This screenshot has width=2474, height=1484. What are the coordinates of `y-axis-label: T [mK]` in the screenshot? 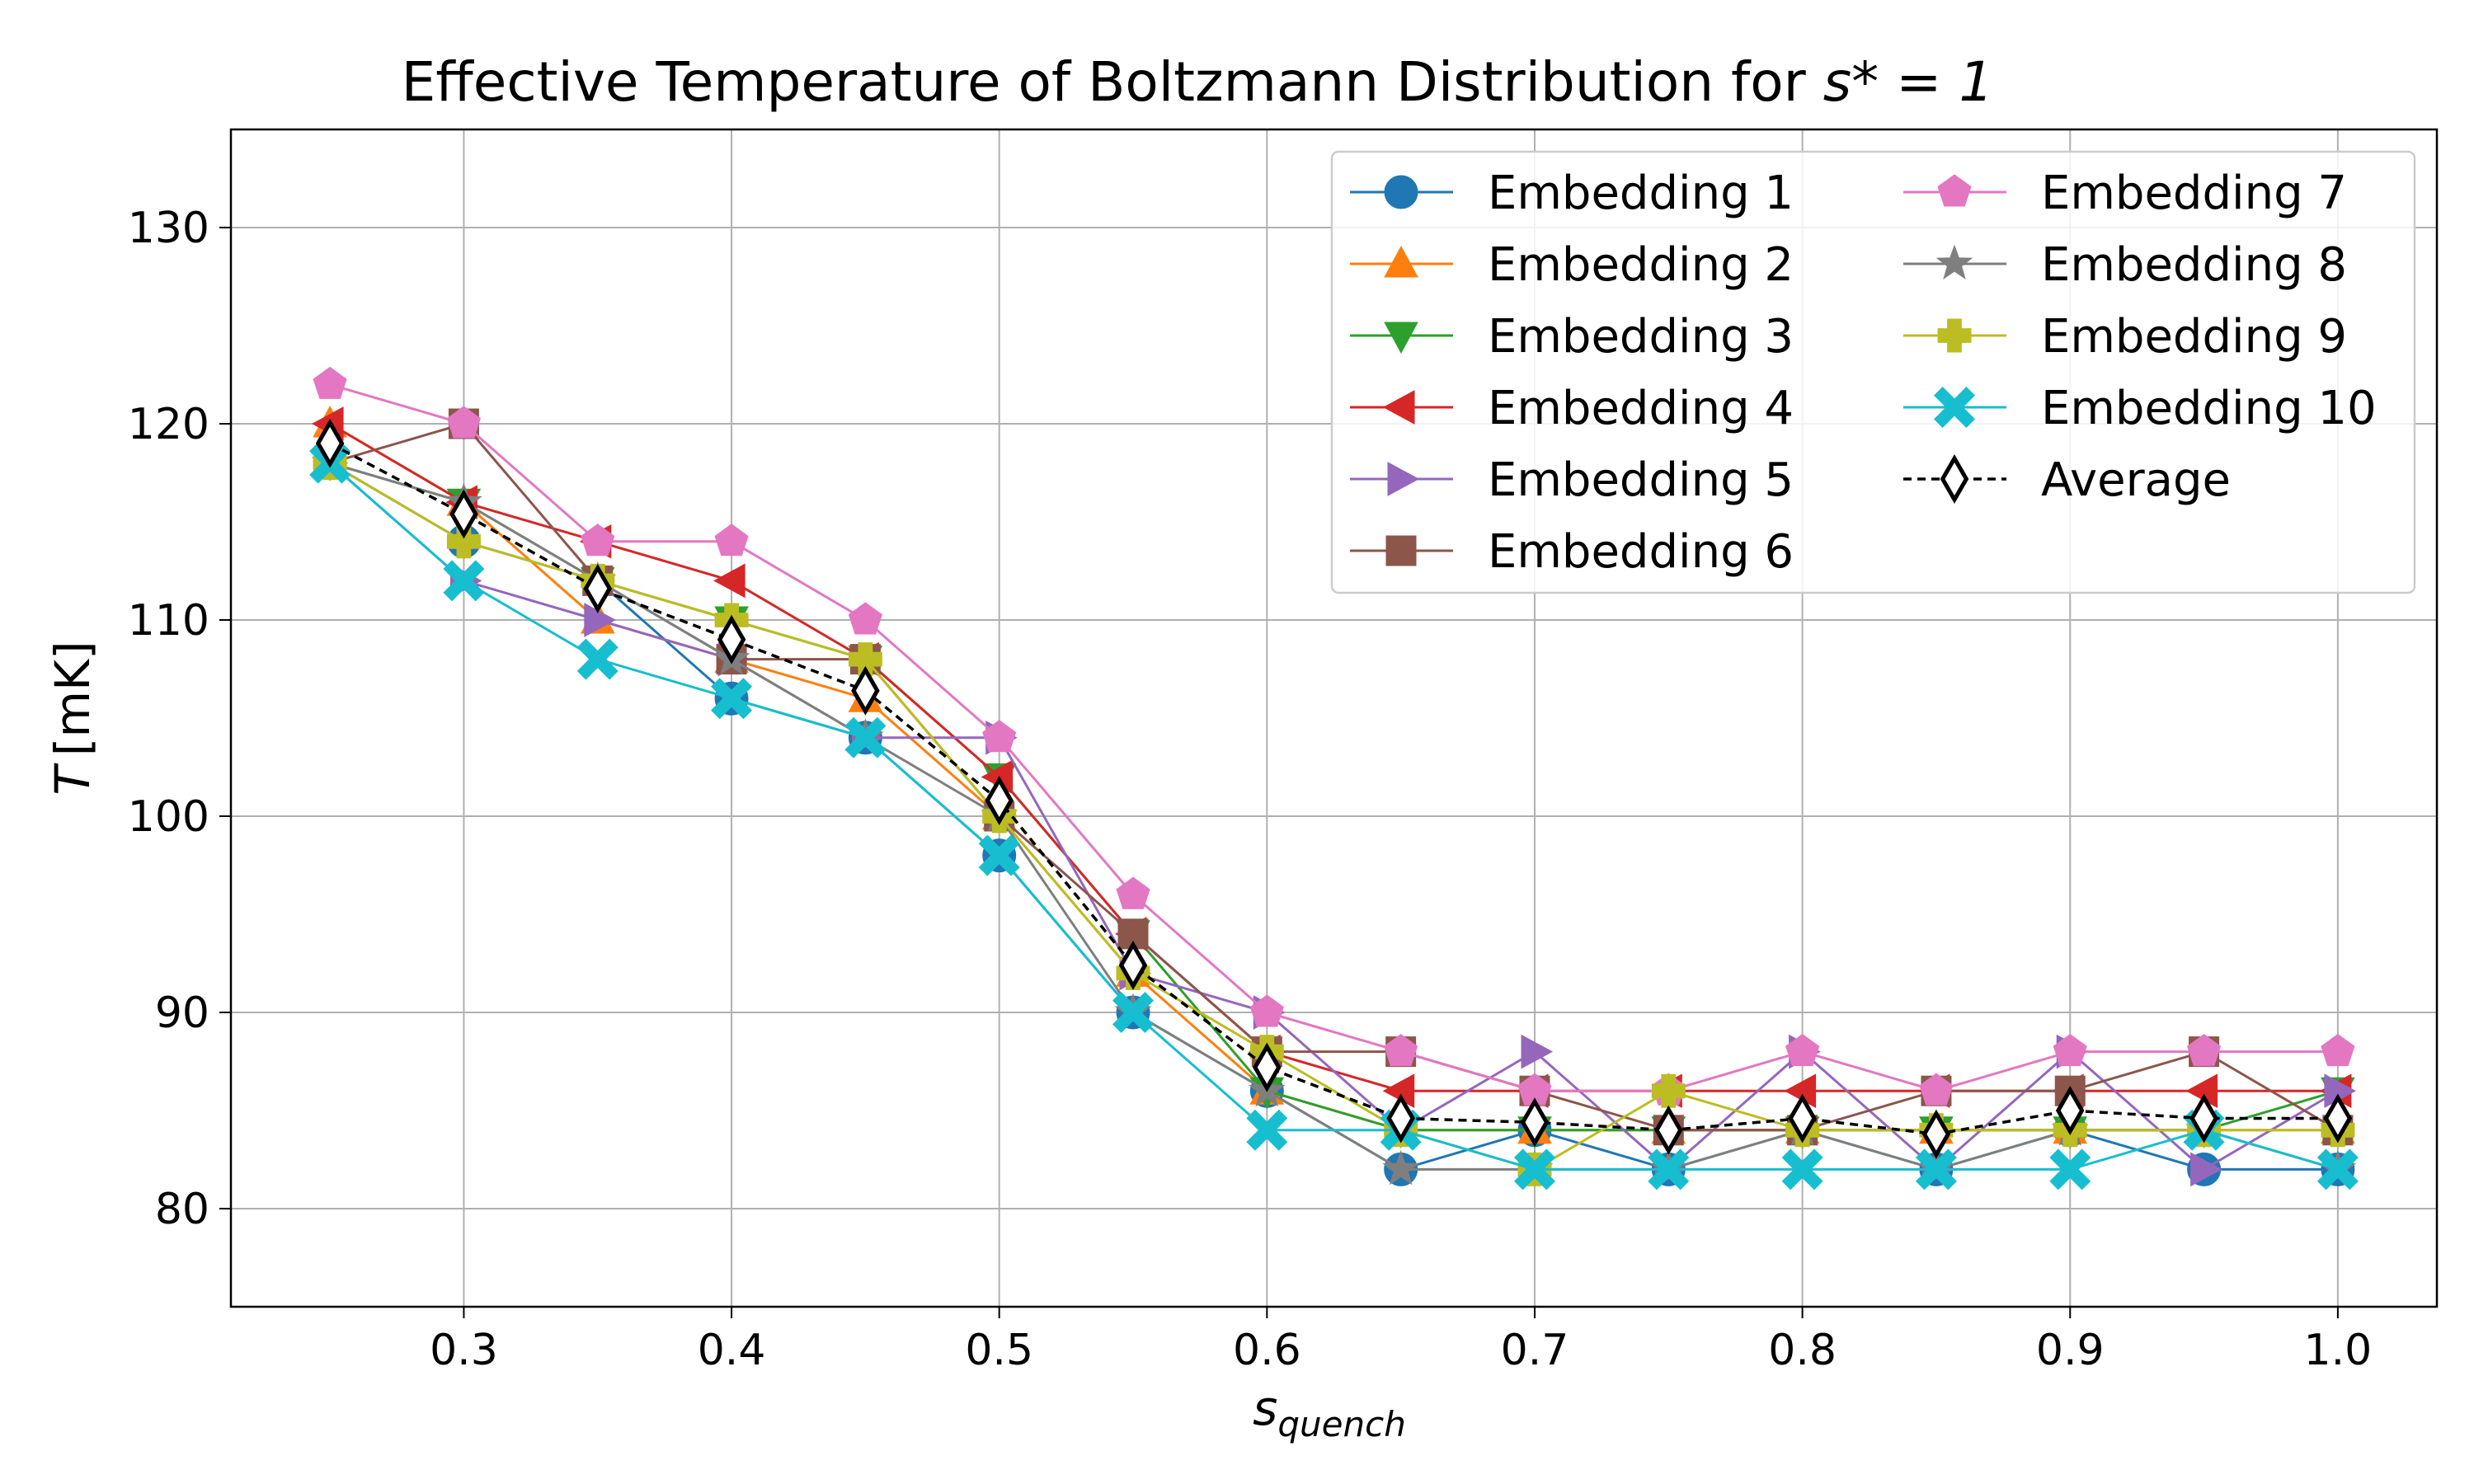 It's located at (73, 718).